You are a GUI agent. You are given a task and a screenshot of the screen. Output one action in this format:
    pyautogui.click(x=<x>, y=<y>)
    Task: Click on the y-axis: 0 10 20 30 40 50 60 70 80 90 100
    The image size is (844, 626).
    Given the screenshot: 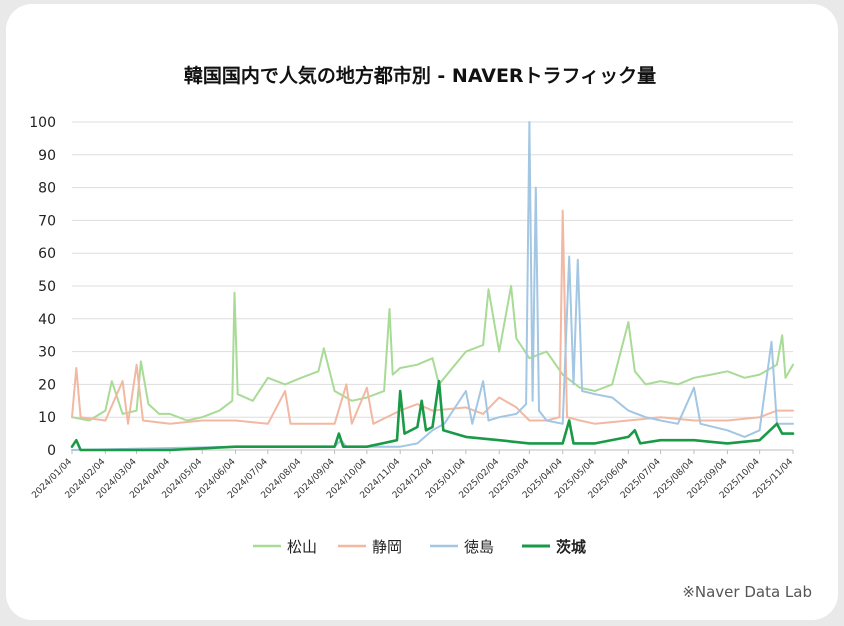 What is the action you would take?
    pyautogui.click(x=42, y=287)
    